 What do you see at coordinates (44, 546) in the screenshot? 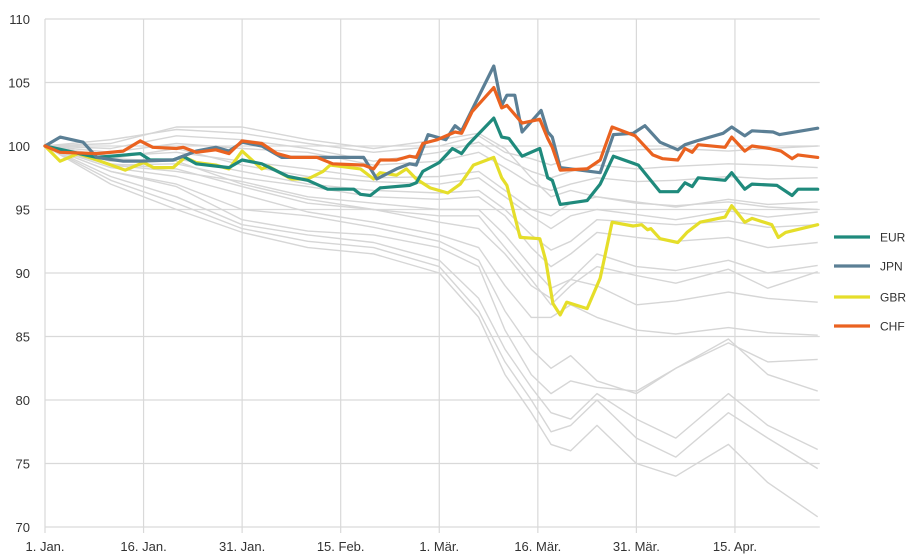
I see `x-tick-label: 1. Jan.` at bounding box center [44, 546].